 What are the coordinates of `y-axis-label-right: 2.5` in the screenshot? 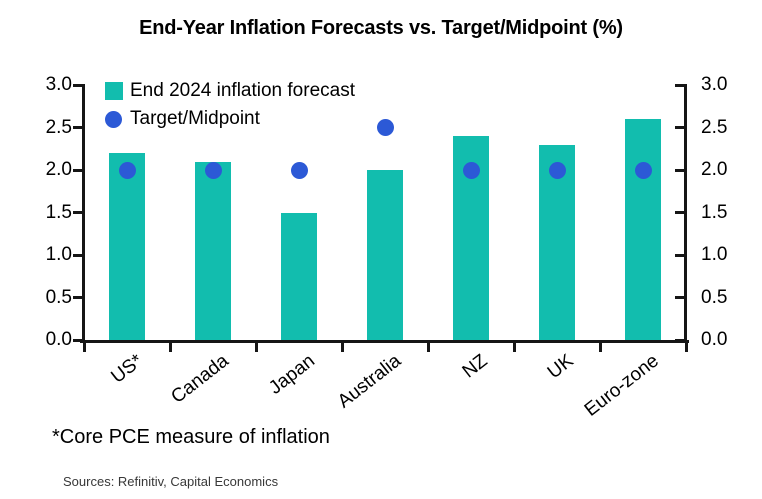 It's located at (714, 127).